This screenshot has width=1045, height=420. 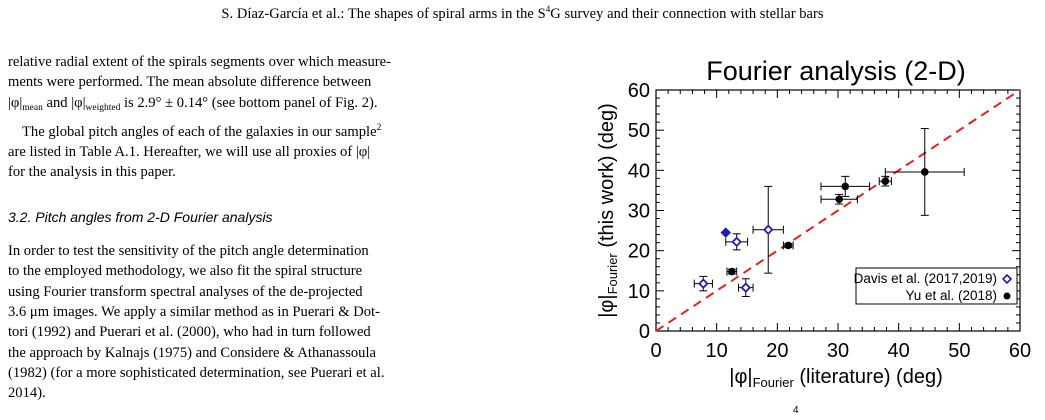 I want to click on x-tick-label: 10, so click(x=717, y=351).